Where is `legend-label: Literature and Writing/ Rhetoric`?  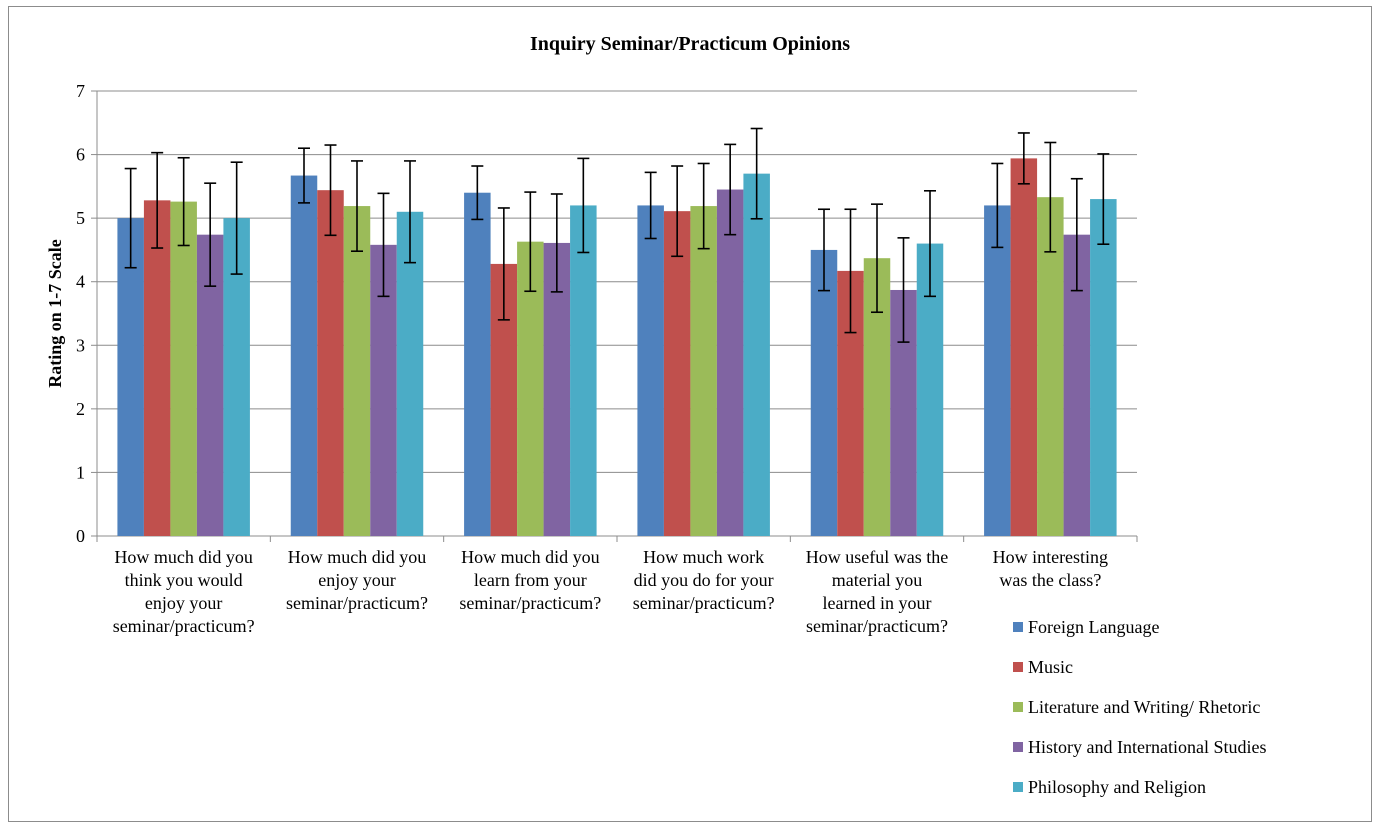
legend-label: Literature and Writing/ Rhetoric is located at coordinates (1144, 706).